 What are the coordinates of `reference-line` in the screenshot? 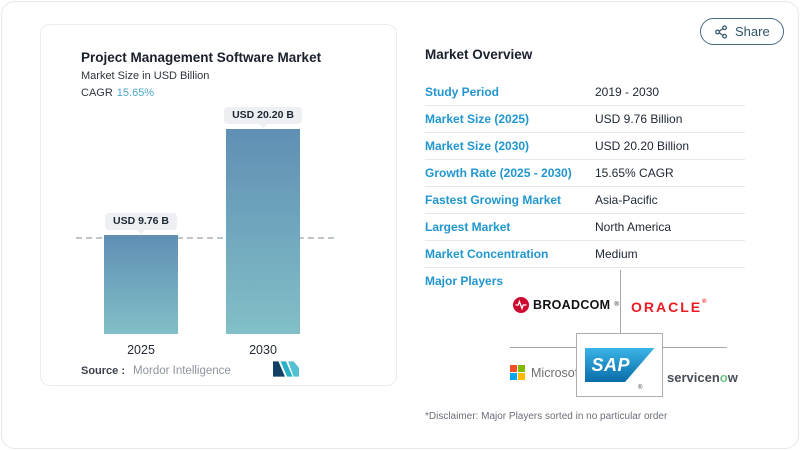 It's located at (205, 238).